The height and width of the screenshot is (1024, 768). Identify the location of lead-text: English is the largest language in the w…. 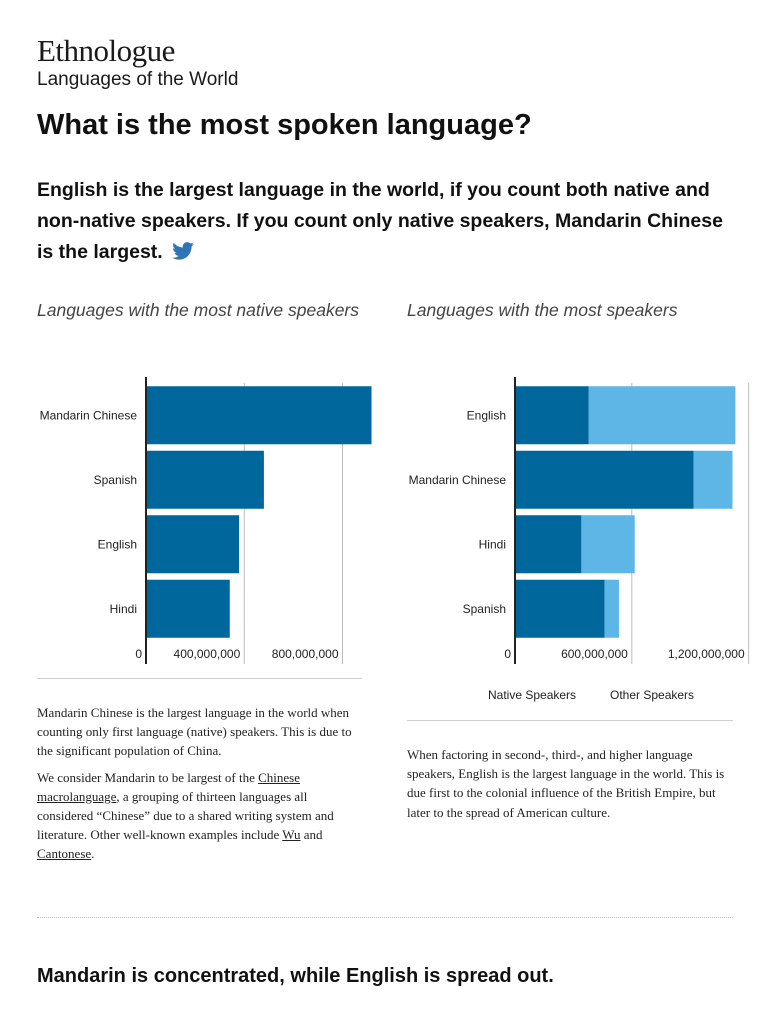
(380, 221).